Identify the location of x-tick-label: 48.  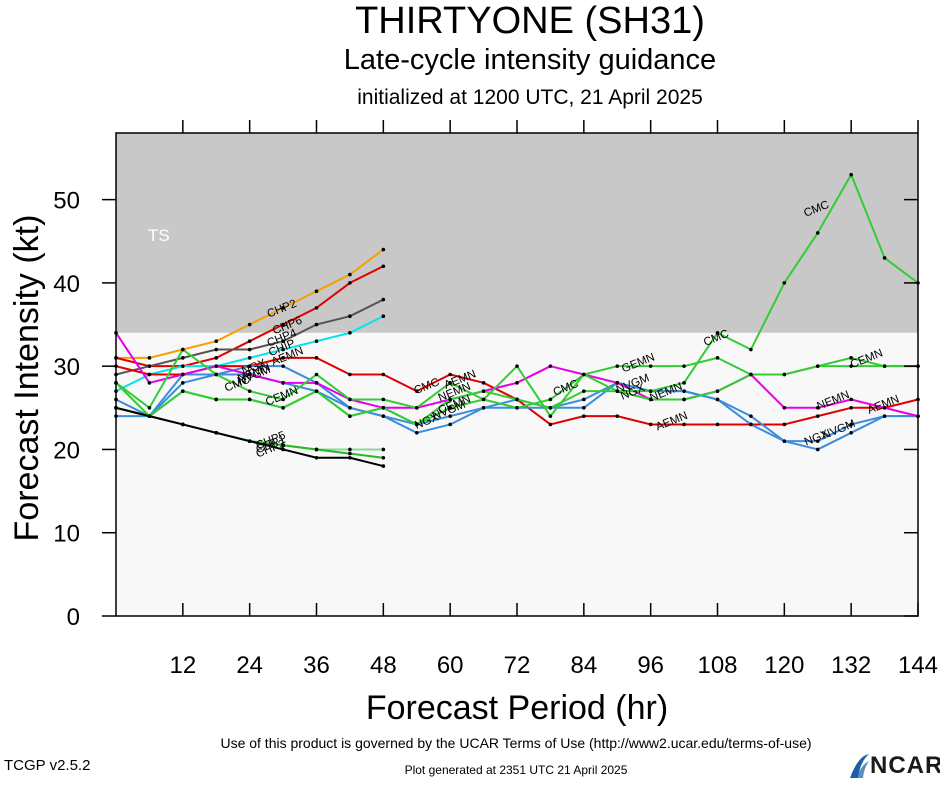
(383, 665).